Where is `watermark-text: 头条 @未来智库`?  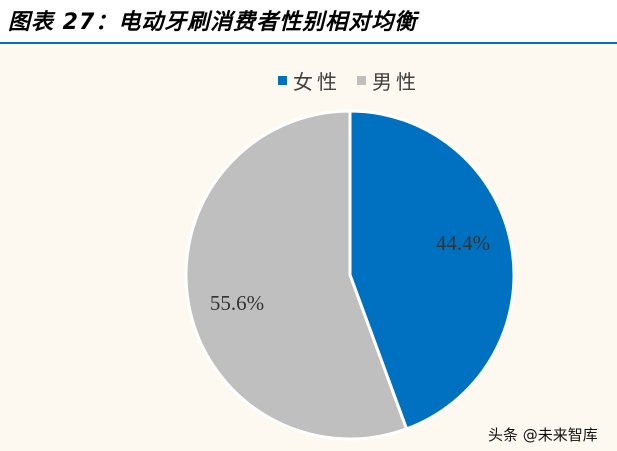
watermark-text: 头条 @未来智库 is located at coordinates (543, 435).